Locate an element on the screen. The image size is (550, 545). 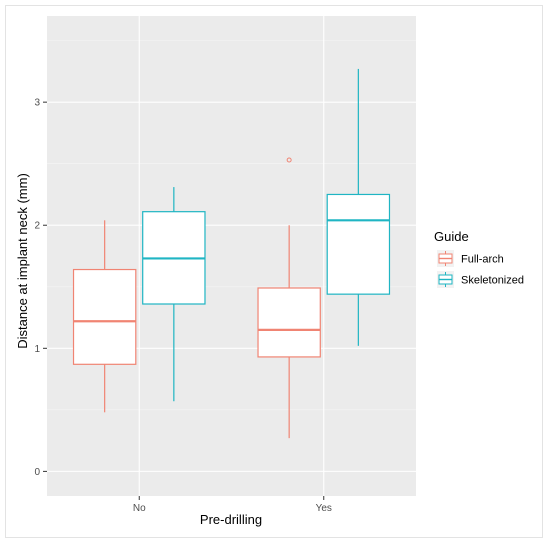
y-axis: 0 1 2 3 is located at coordinates (40, 288).